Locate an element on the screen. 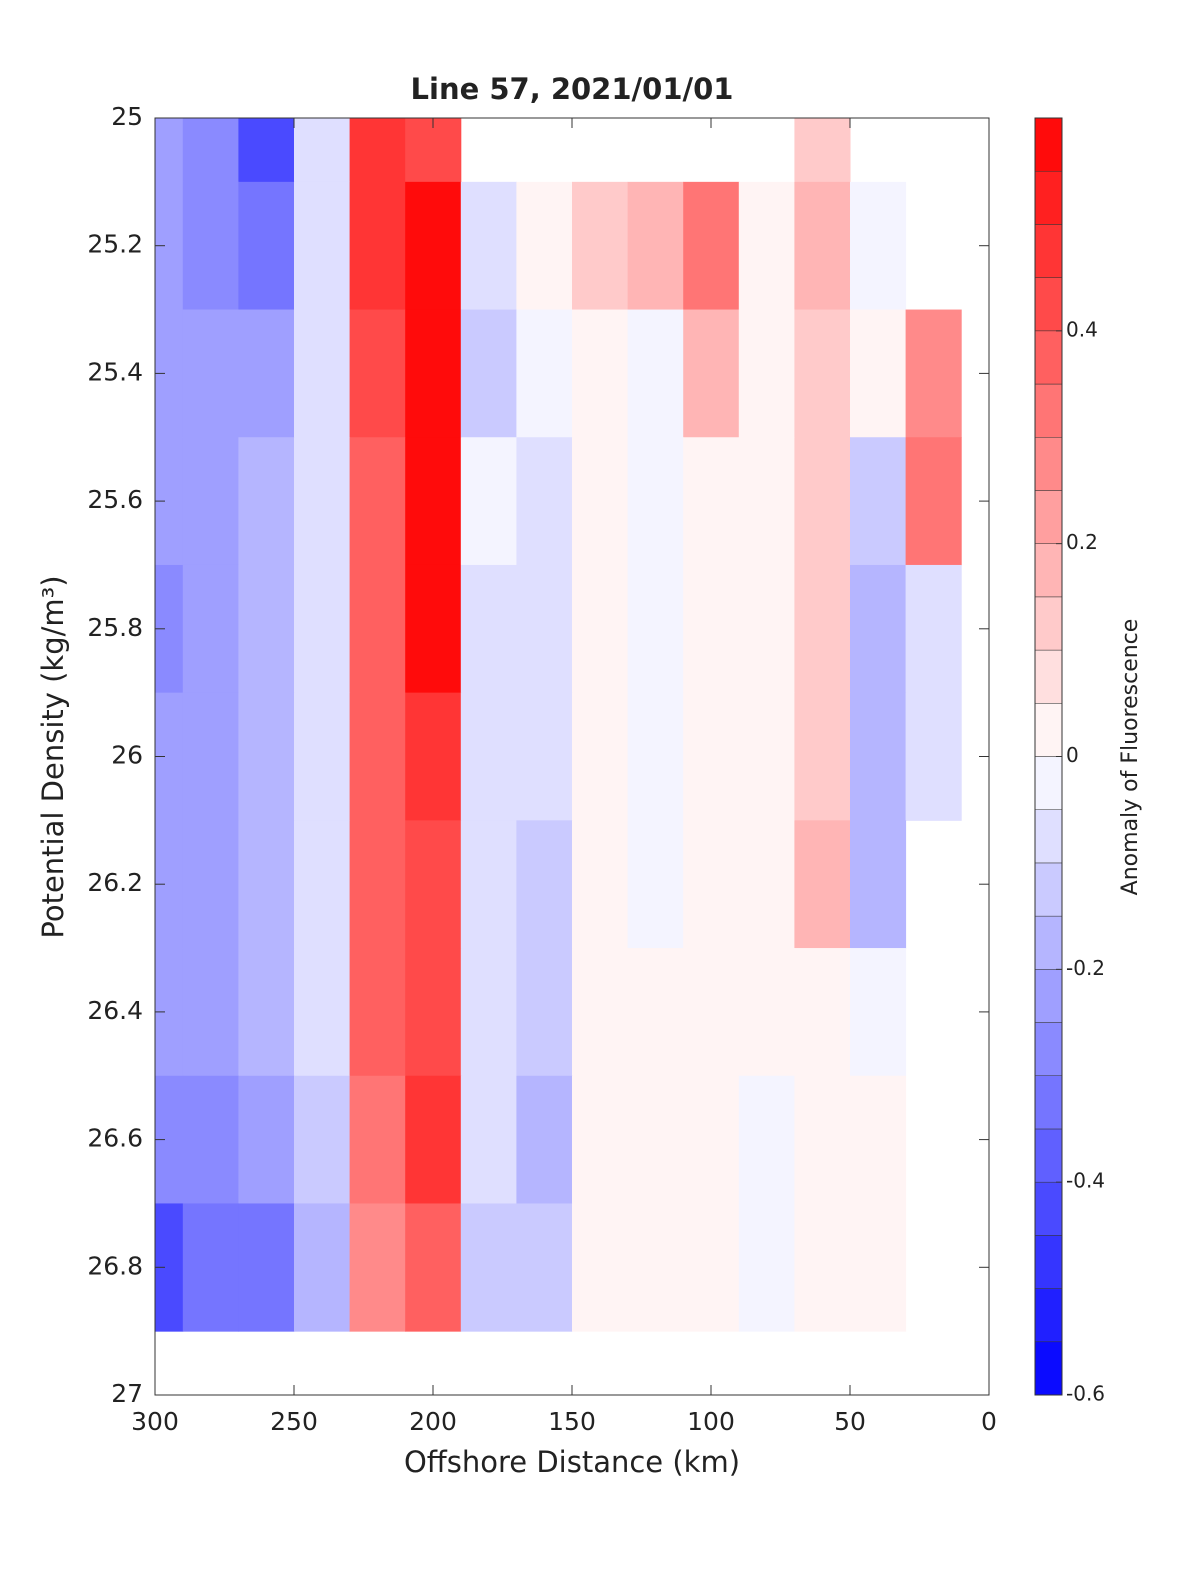  x-tick-label: 50 is located at coordinates (850, 1421).